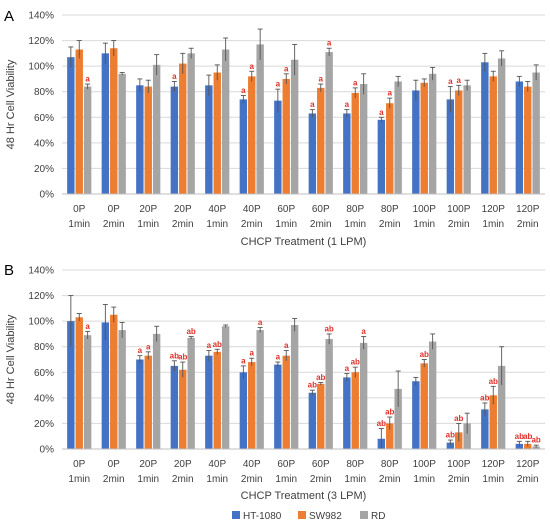  What do you see at coordinates (44, 424) in the screenshot?
I see `y-tick-label: 20%` at bounding box center [44, 424].